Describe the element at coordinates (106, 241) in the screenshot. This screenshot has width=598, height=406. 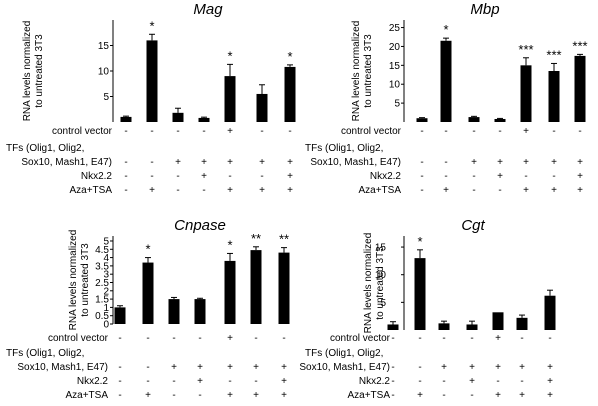
I see `y-tick-label: 5` at that location.